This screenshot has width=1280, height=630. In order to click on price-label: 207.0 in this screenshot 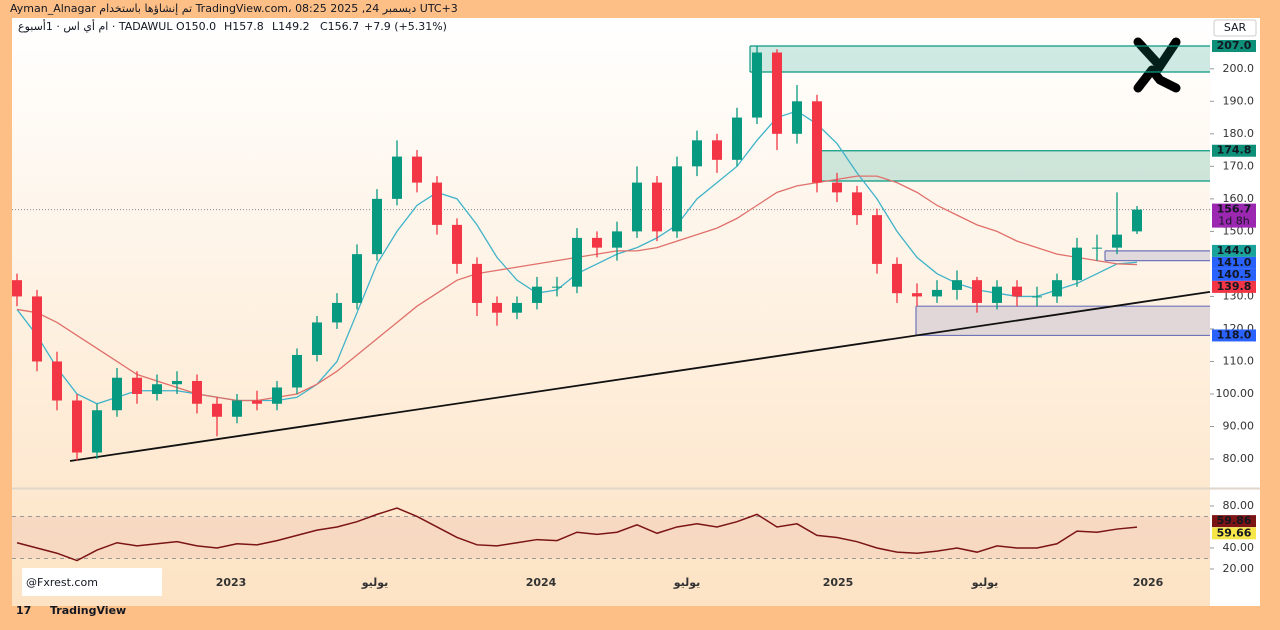, I will do `click(1234, 45)`.